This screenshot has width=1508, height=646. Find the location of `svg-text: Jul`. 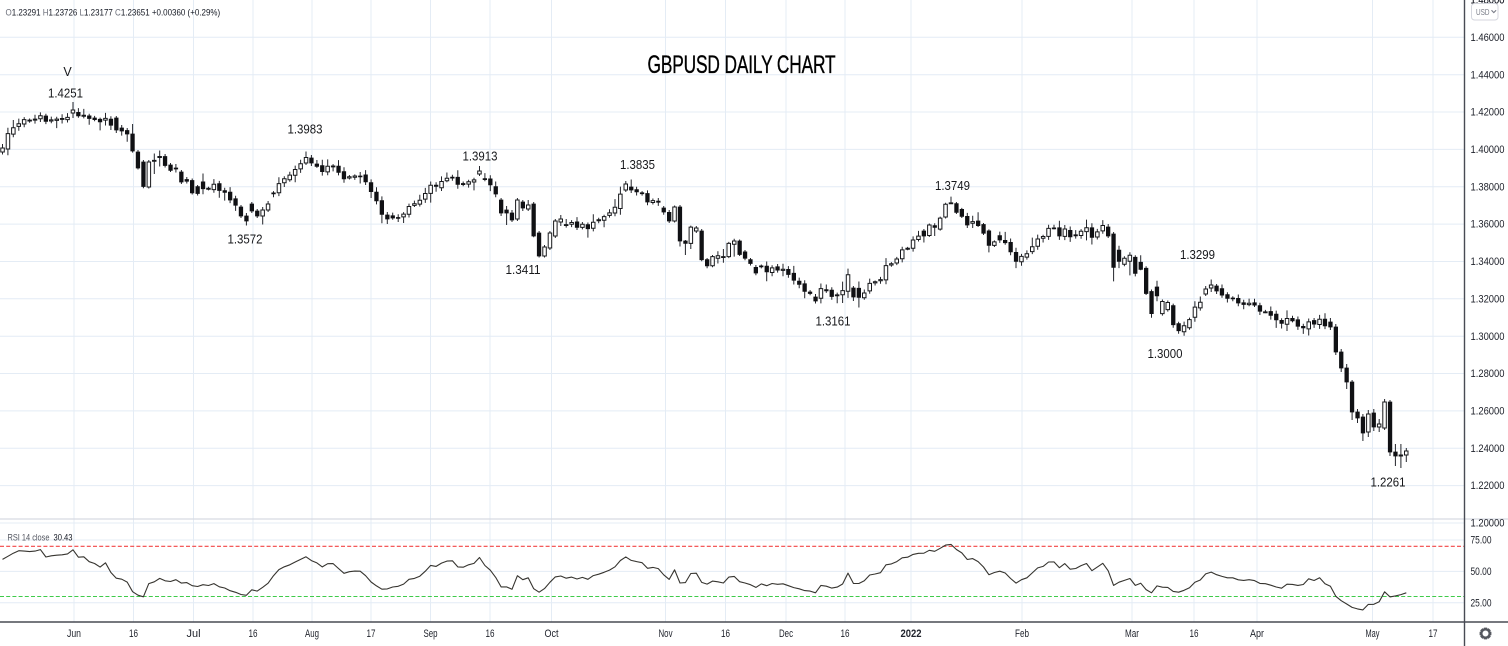

svg-text: Jul is located at coordinates (194, 634).